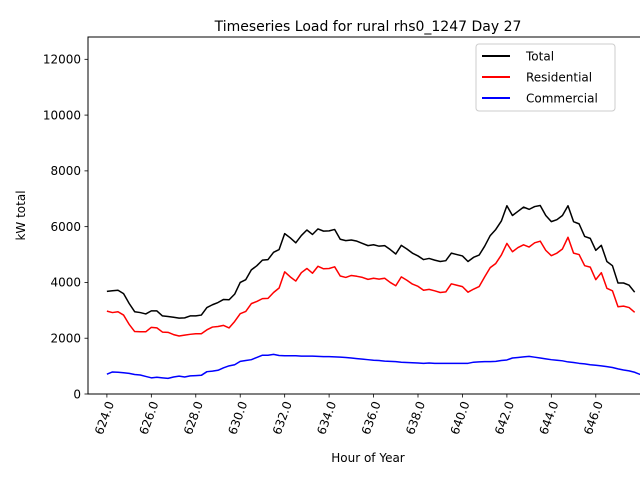  What do you see at coordinates (371, 417) in the screenshot?
I see `x-tick-label: 636.0` at bounding box center [371, 417].